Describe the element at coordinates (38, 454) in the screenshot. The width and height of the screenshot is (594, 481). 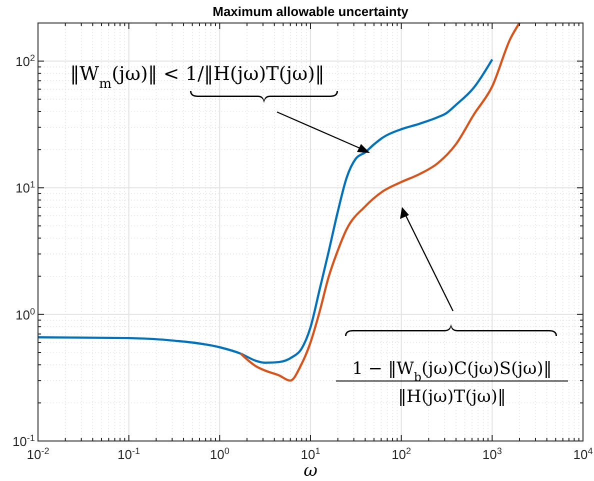
I see `x-tick-label: 10$^{-2}$` at that location.